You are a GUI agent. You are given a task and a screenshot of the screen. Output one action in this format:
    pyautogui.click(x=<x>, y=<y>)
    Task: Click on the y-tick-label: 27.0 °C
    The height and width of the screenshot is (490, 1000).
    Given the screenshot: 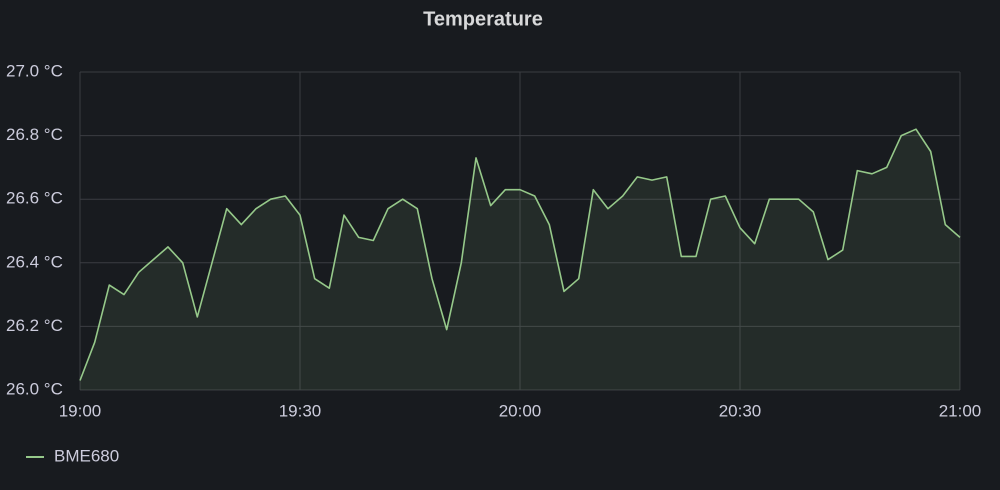 What is the action you would take?
    pyautogui.click(x=34, y=70)
    